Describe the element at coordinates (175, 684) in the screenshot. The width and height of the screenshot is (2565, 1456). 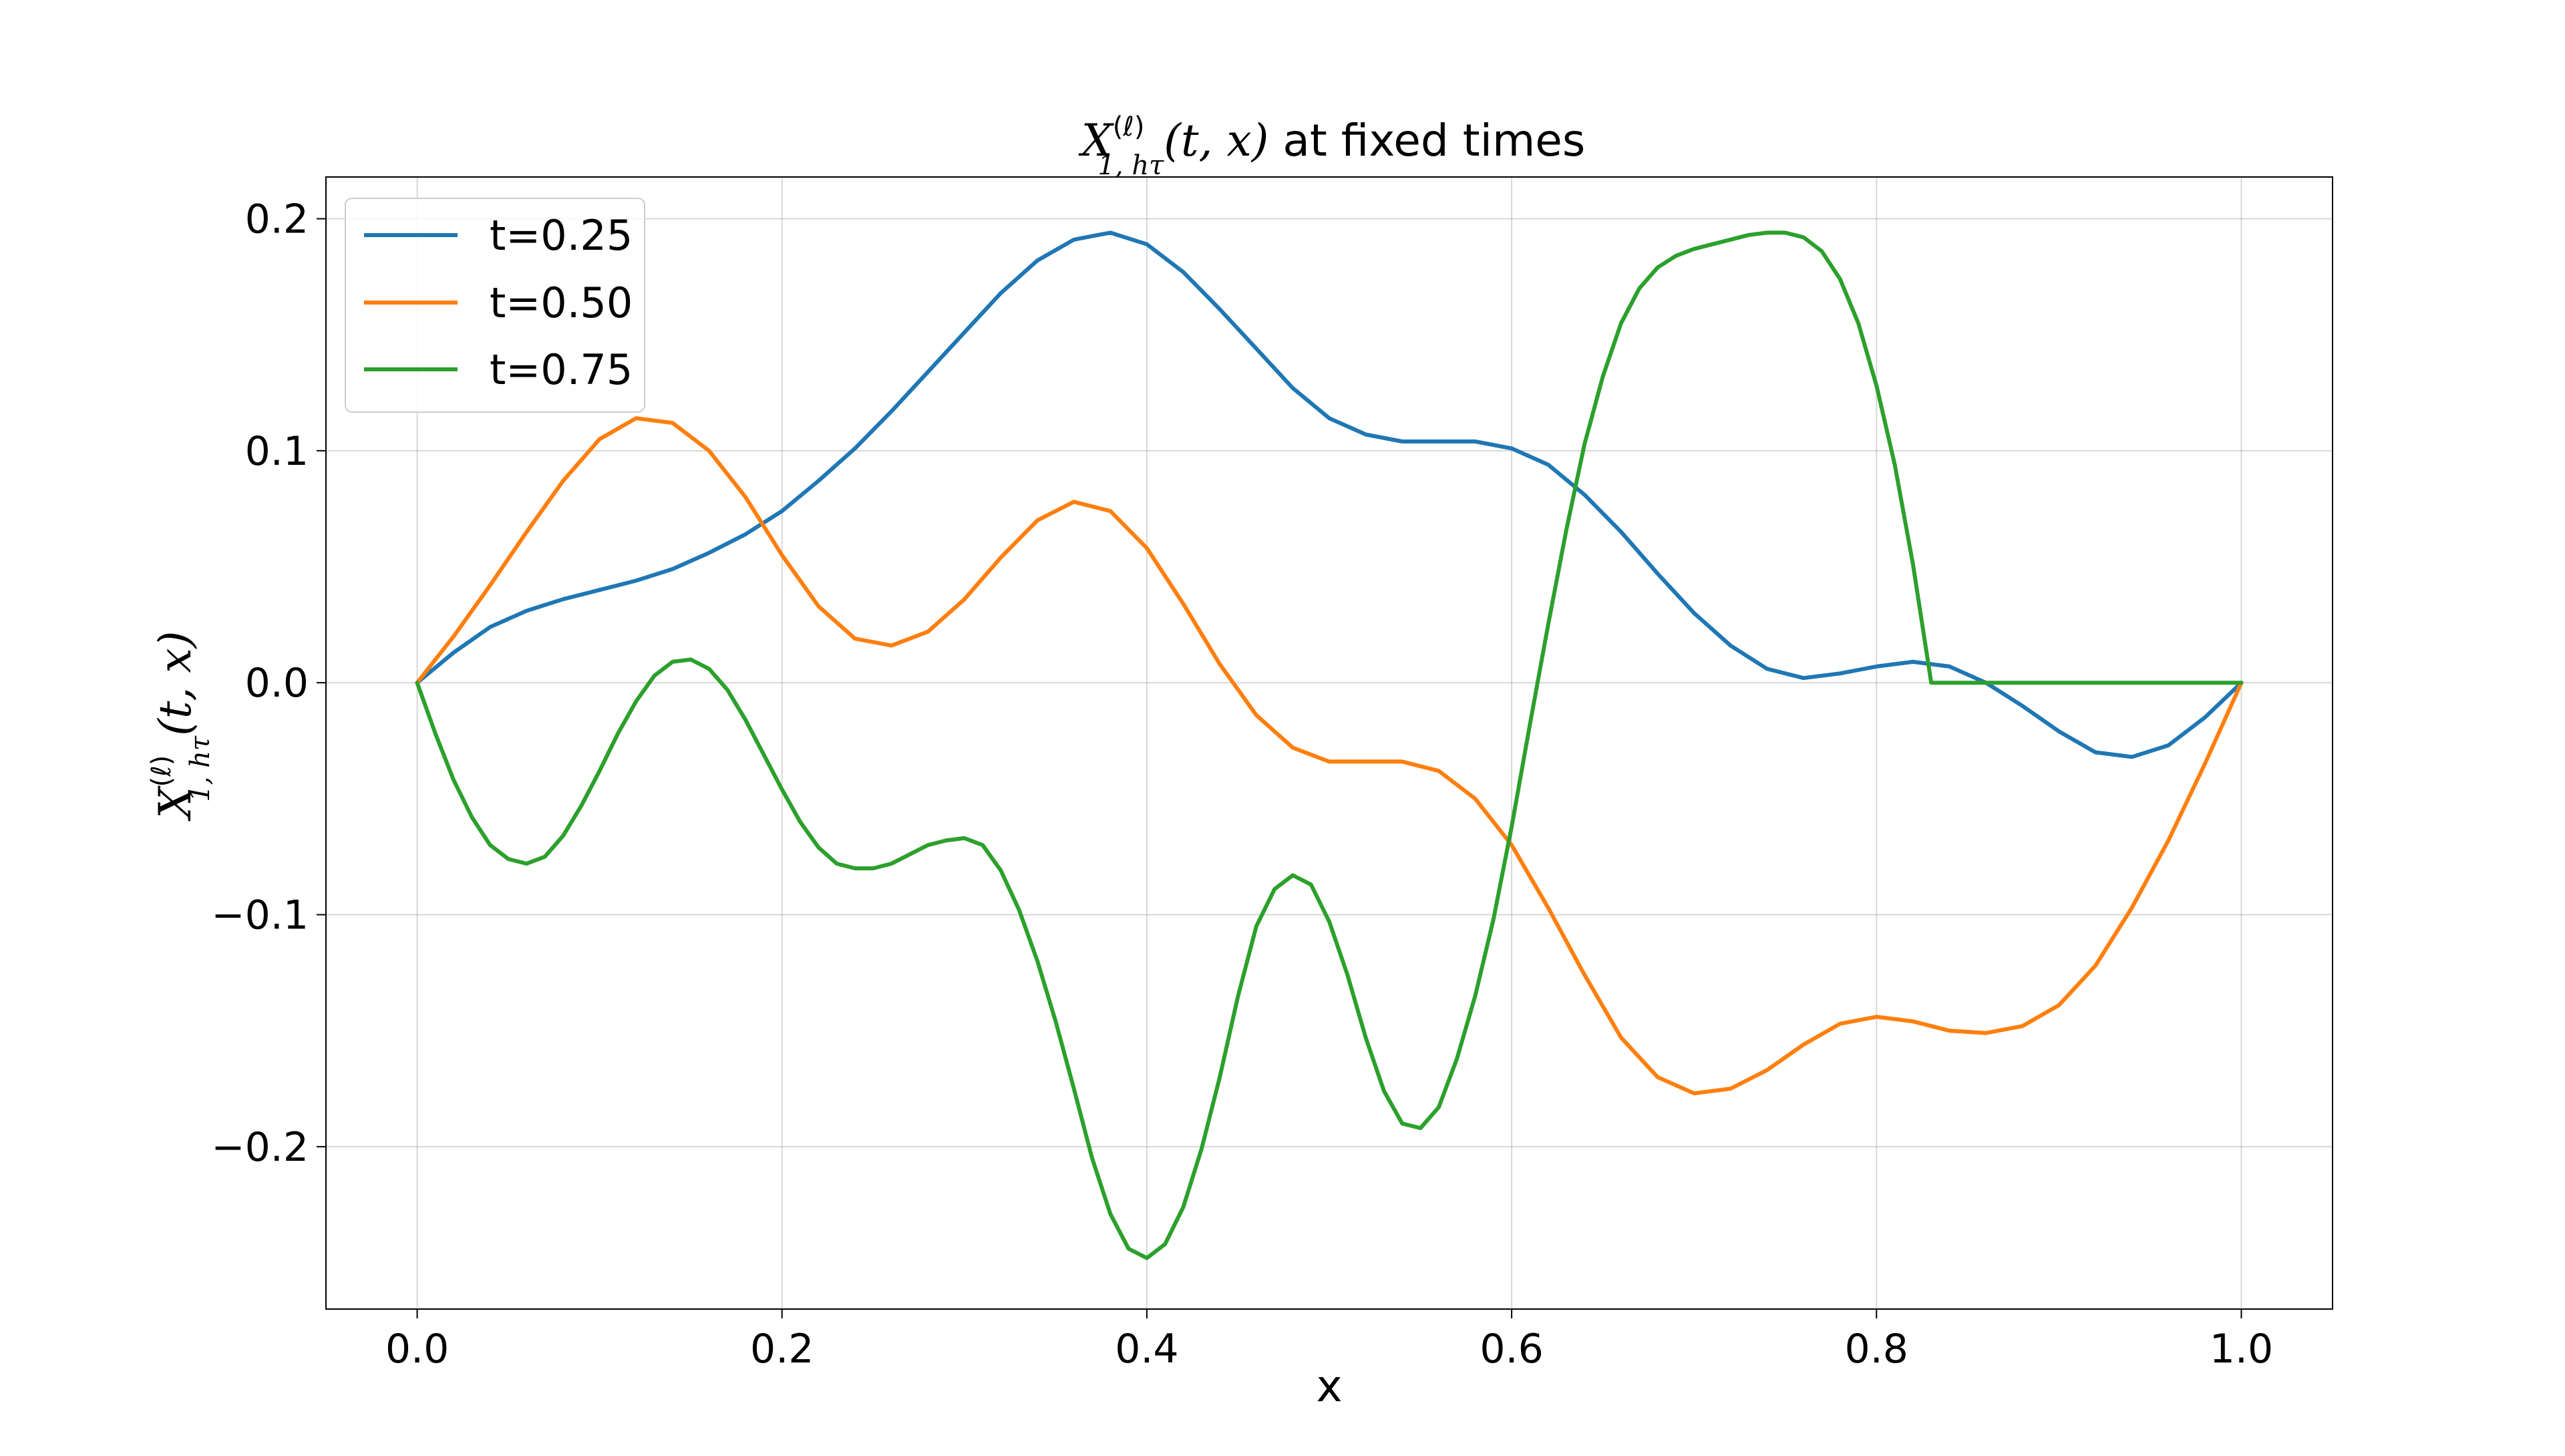
I see `y-label-args: (t, x)` at that location.